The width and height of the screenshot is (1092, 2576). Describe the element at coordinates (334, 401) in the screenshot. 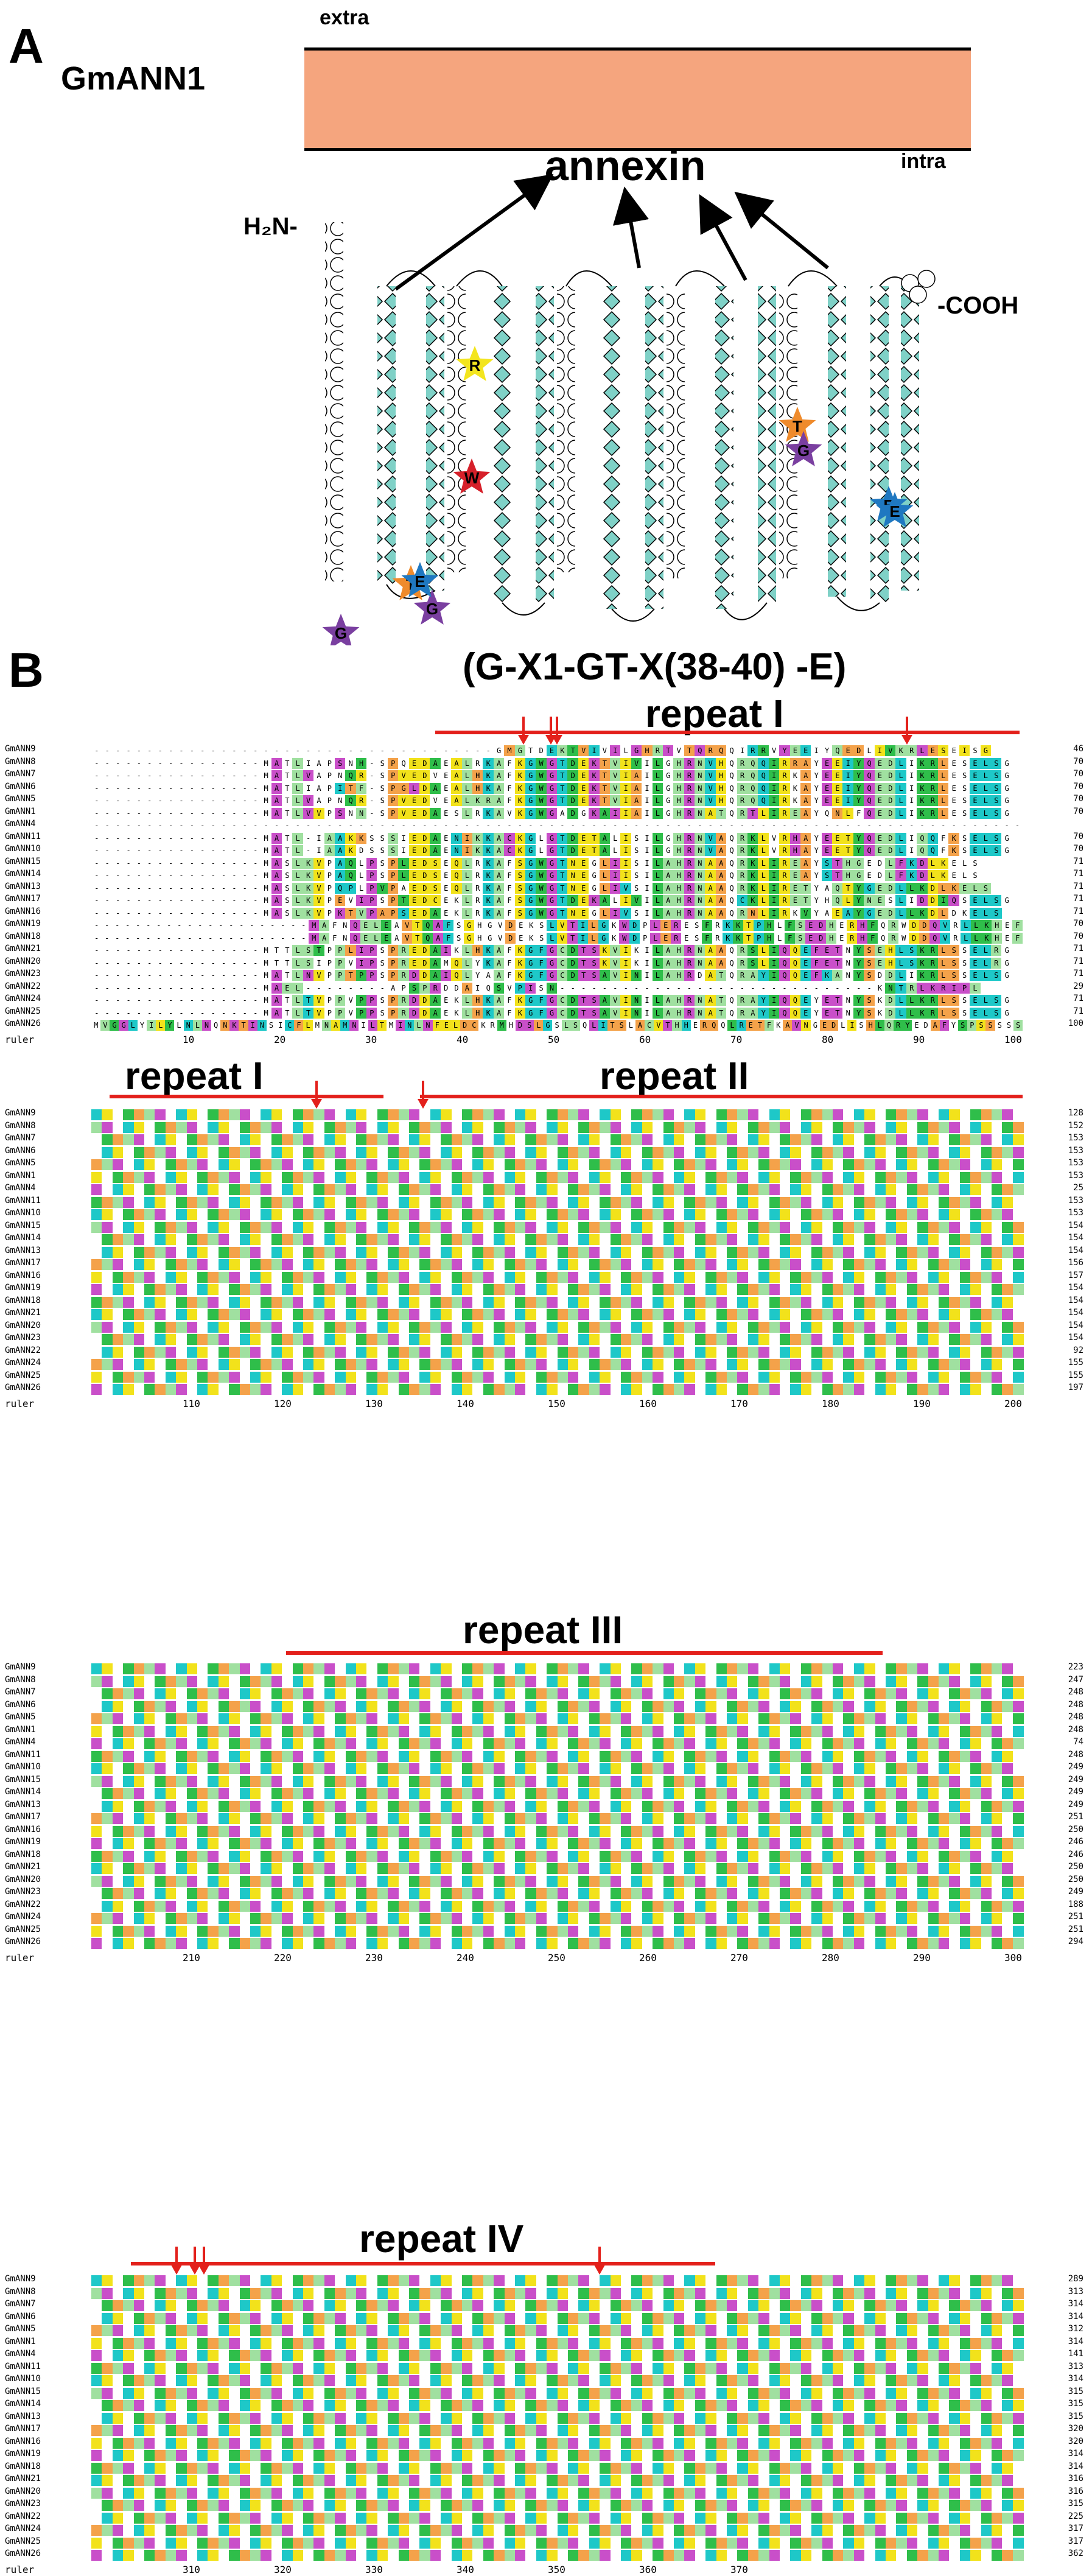

I see `n-terminal-strand` at that location.